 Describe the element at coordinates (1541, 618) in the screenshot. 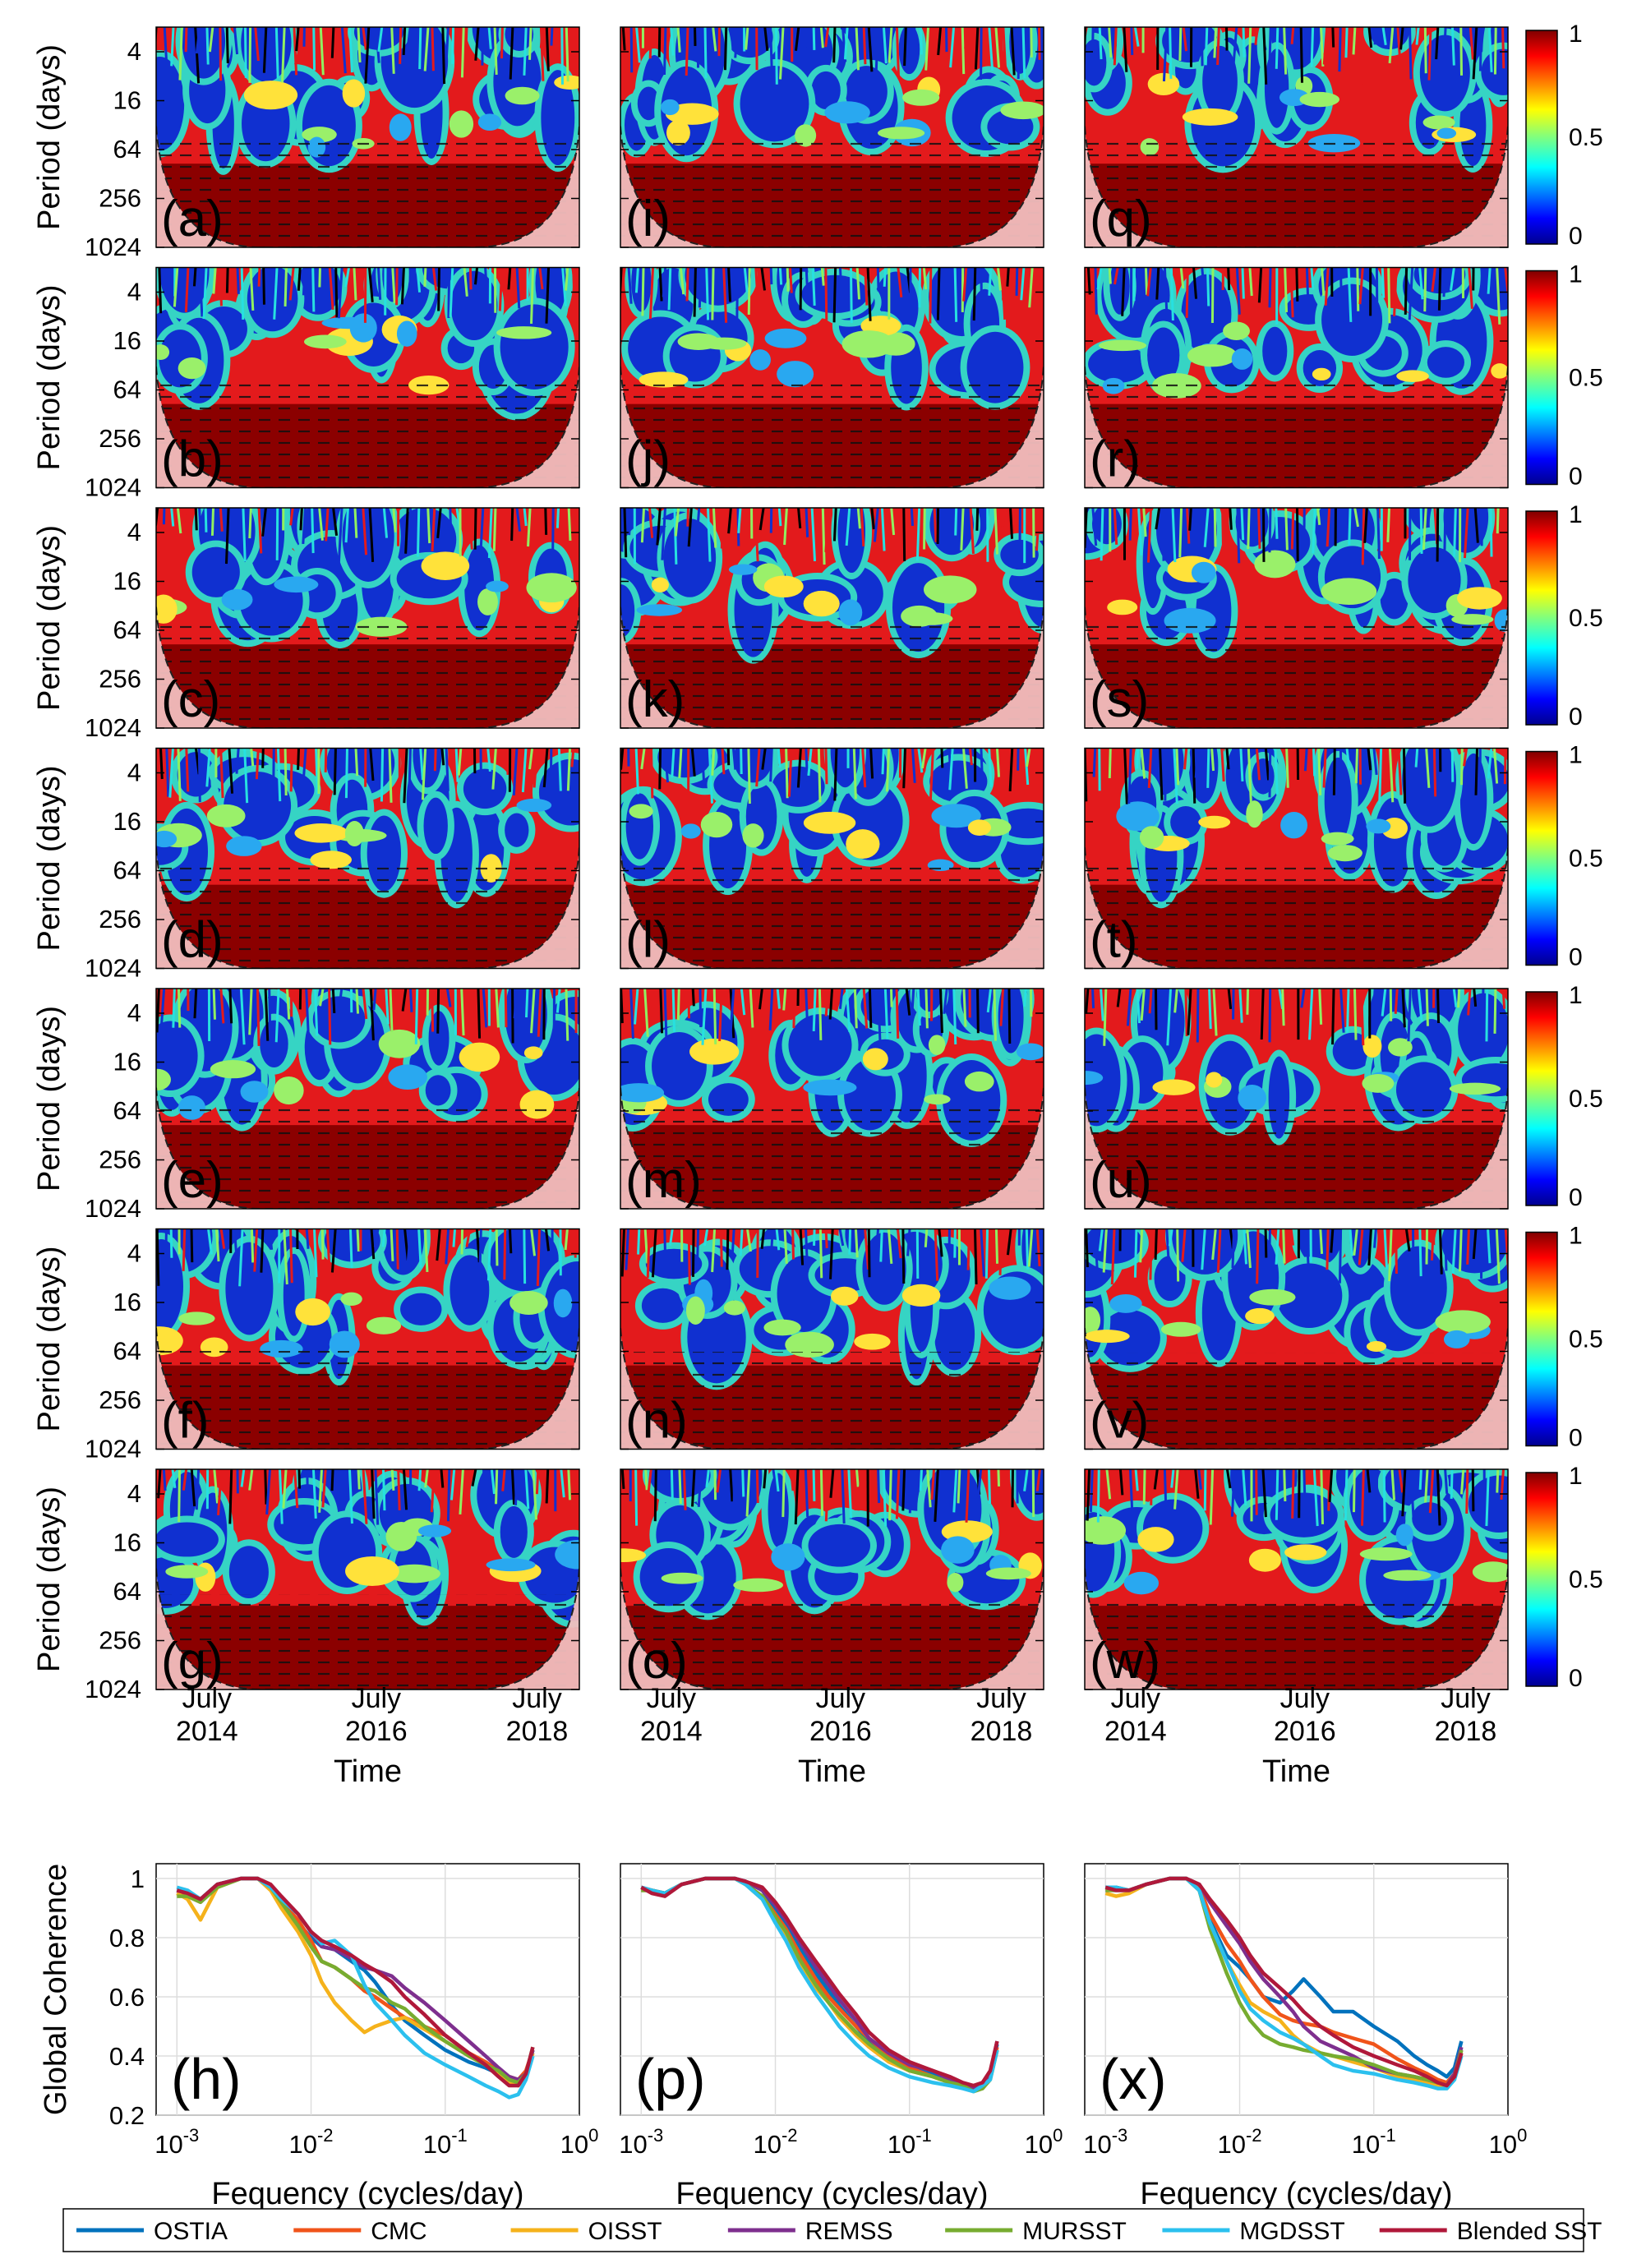

I see `colorbar` at that location.